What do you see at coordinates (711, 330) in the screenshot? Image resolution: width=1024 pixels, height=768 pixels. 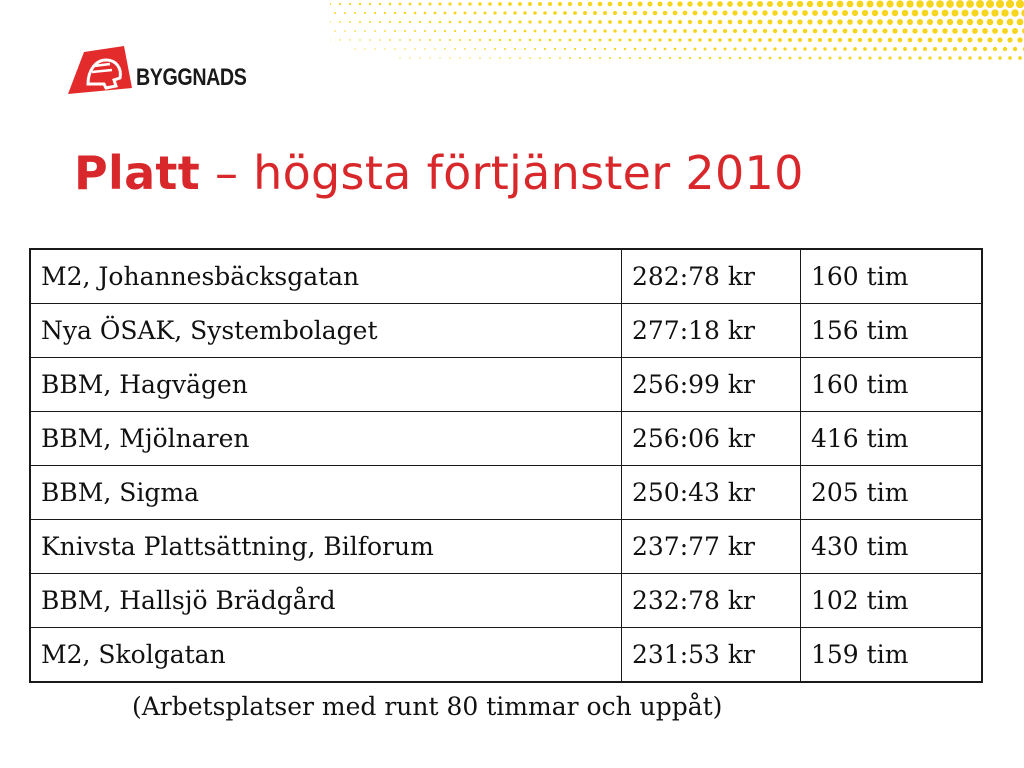 I see `wage-cell: 277:18 kr` at bounding box center [711, 330].